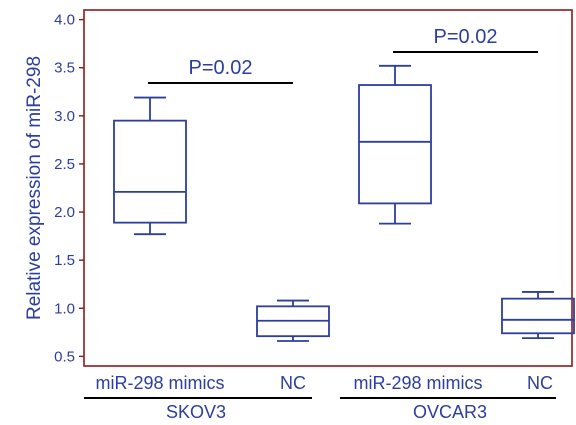 Image resolution: width=576 pixels, height=425 pixels. I want to click on group-label: OVCAR3, so click(450, 412).